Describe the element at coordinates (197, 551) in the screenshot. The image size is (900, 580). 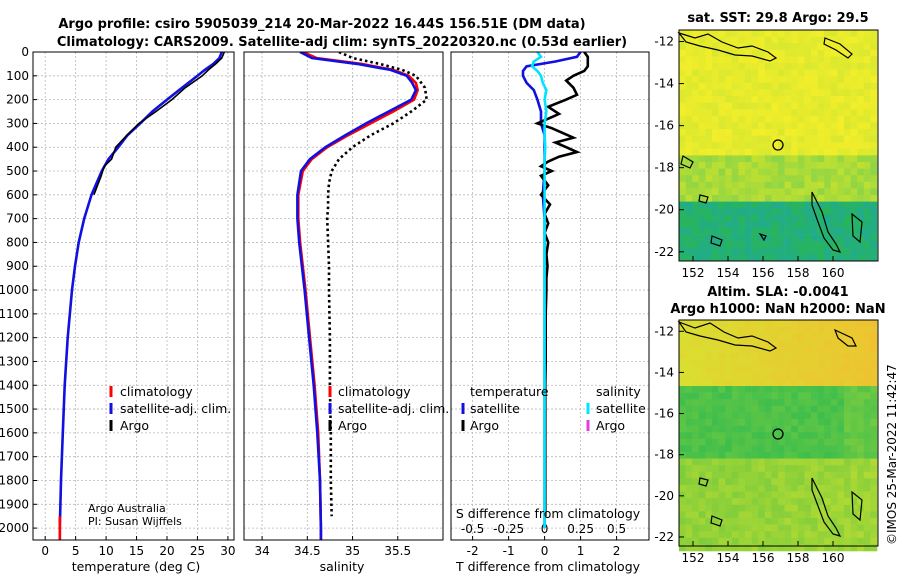
I see `x-tick-label: 25` at that location.